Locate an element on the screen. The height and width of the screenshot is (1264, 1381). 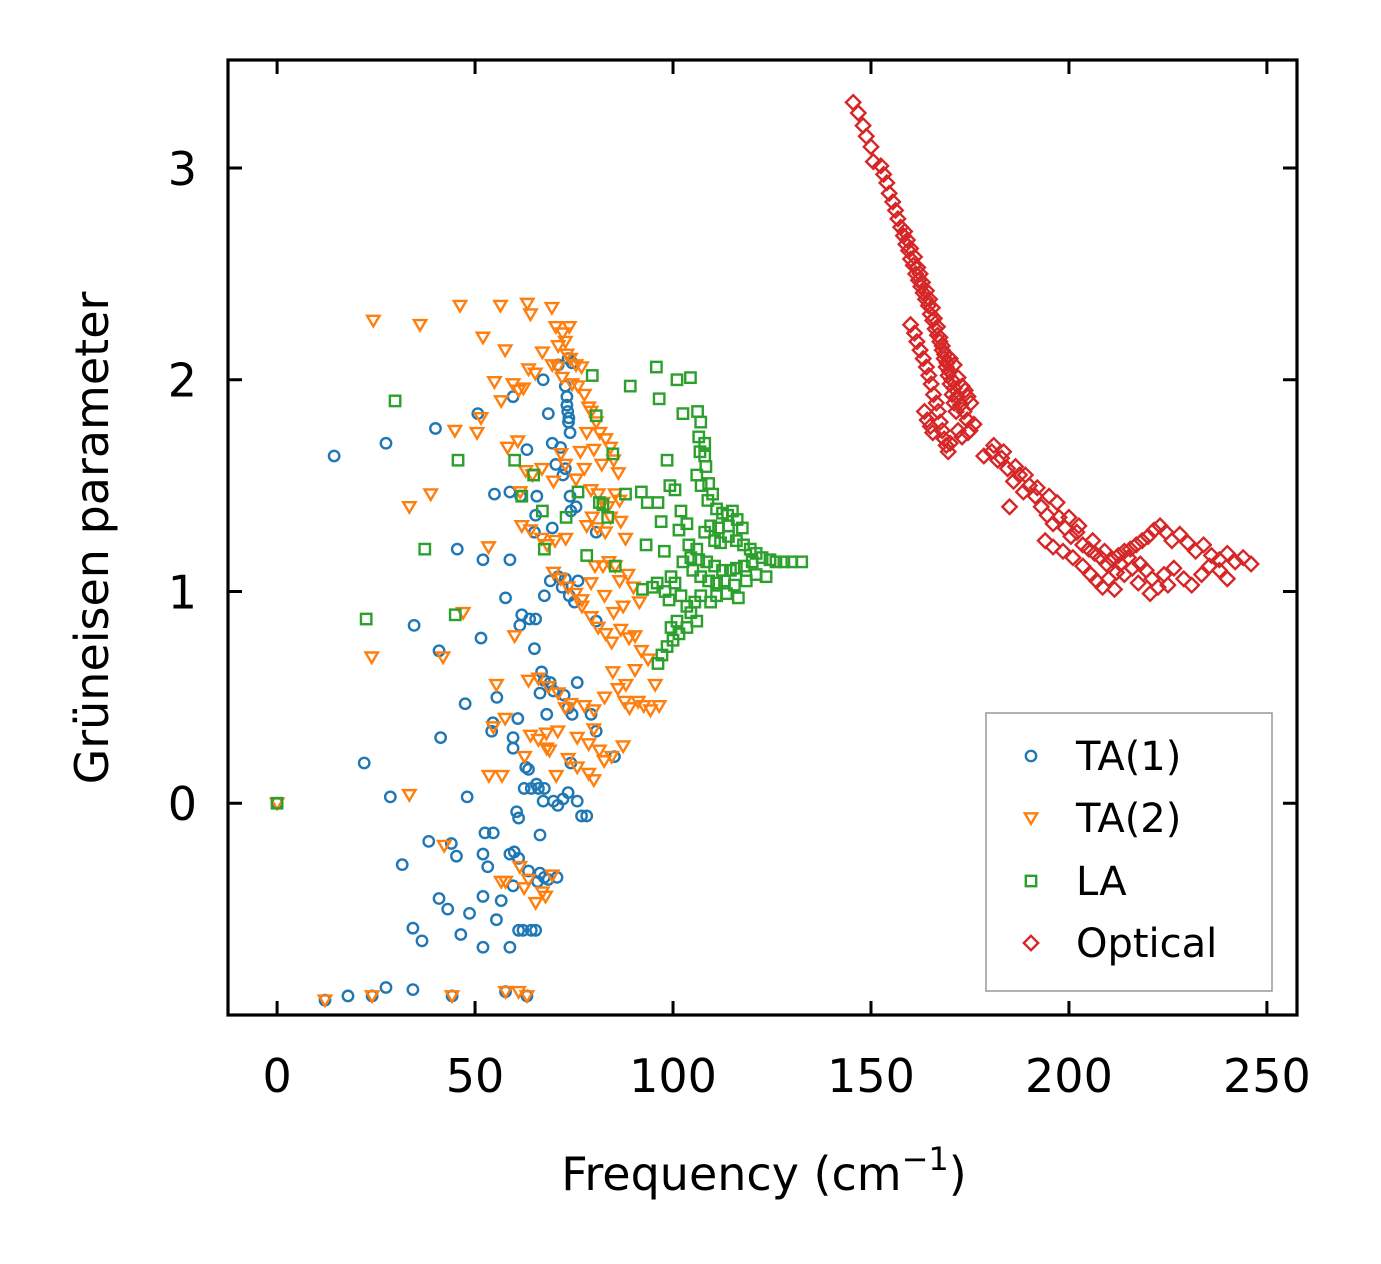
x-tick-label: 150 is located at coordinates (871, 1076).